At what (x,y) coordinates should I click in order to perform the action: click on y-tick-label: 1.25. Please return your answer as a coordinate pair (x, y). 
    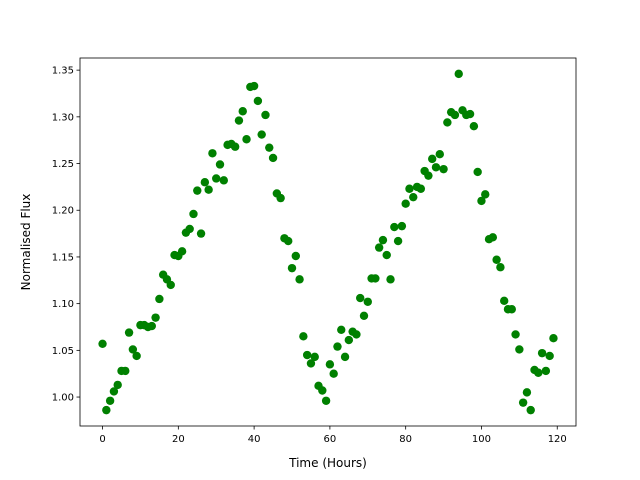
    Looking at the image, I should click on (63, 164).